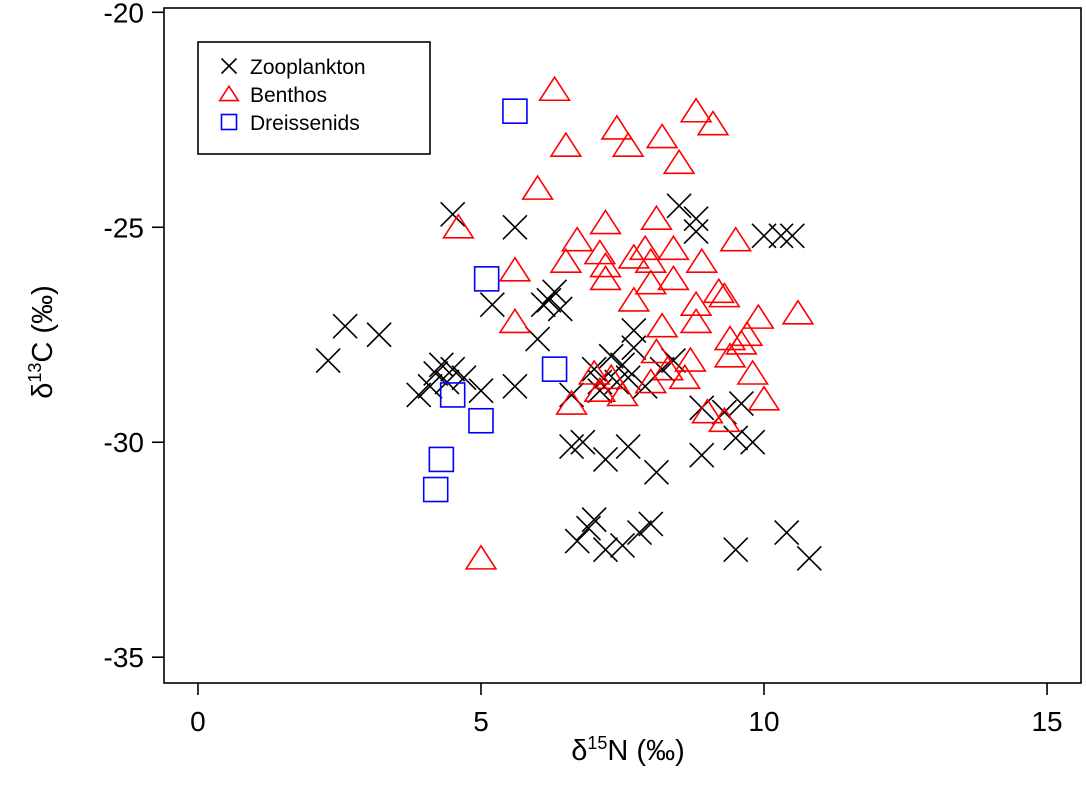 This screenshot has height=806, width=1086. I want to click on x-axis-title: δ15N (‰), so click(628, 750).